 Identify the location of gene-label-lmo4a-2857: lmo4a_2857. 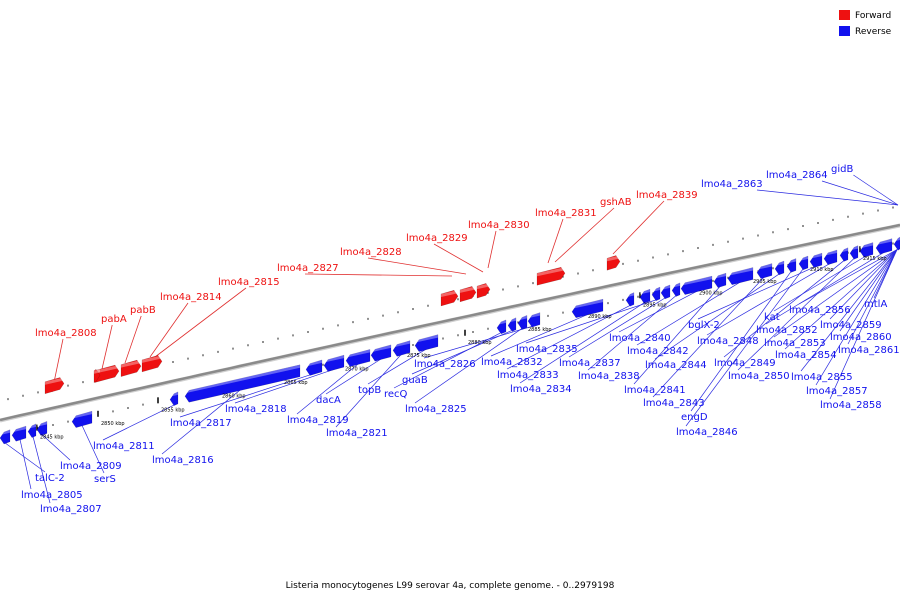
(837, 391).